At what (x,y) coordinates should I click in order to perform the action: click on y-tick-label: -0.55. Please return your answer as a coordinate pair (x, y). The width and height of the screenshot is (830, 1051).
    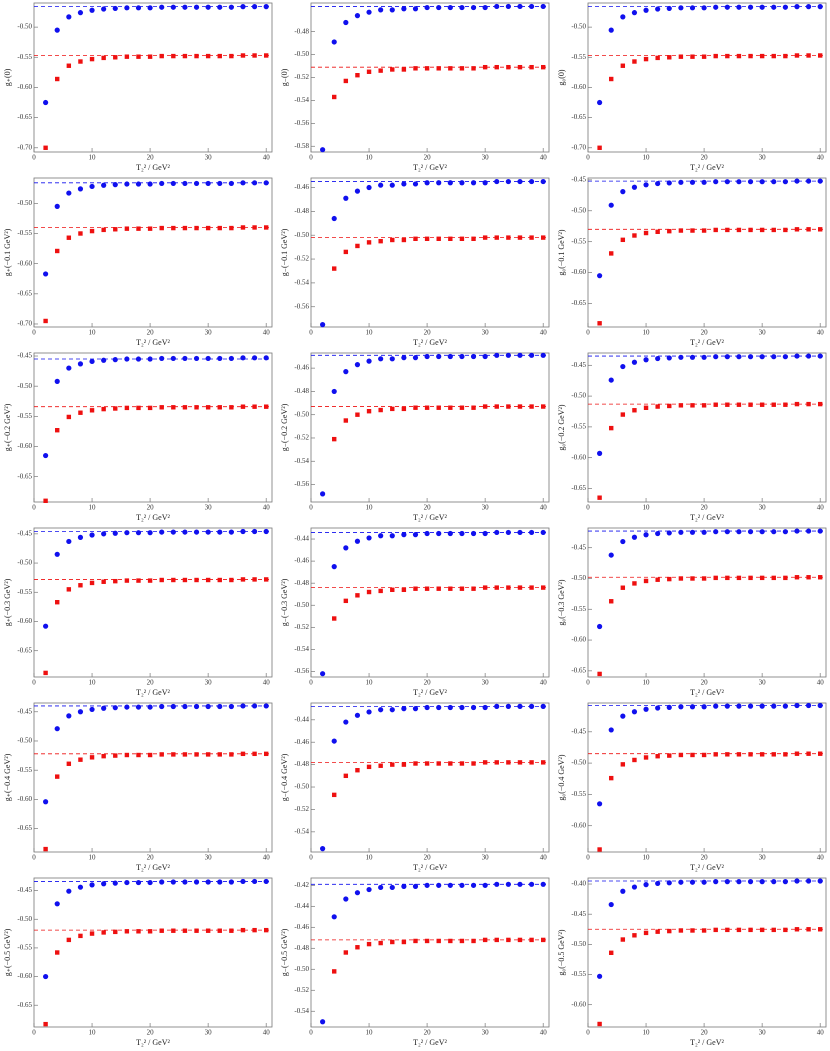
    Looking at the image, I should click on (24, 416).